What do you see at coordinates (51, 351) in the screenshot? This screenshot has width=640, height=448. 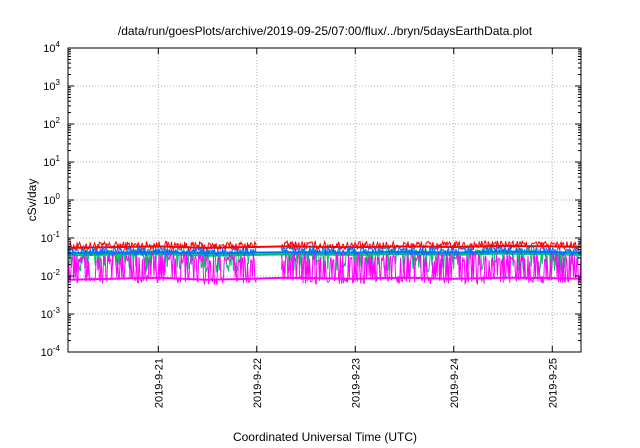 I see `y-tick-label: 10⁻⁴` at bounding box center [51, 351].